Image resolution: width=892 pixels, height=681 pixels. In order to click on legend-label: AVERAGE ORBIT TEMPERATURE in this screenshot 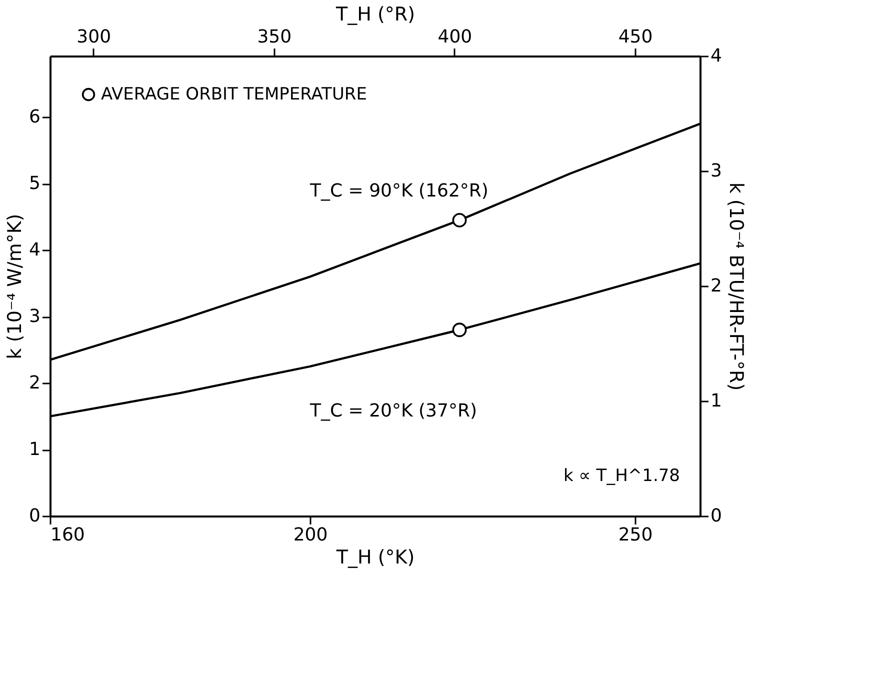, I will do `click(234, 94)`.